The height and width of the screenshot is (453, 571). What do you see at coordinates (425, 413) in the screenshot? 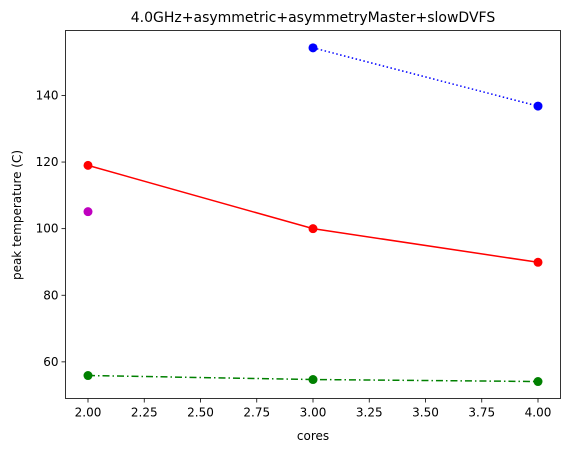
I see `x-tick-label: 3.50` at bounding box center [425, 413].